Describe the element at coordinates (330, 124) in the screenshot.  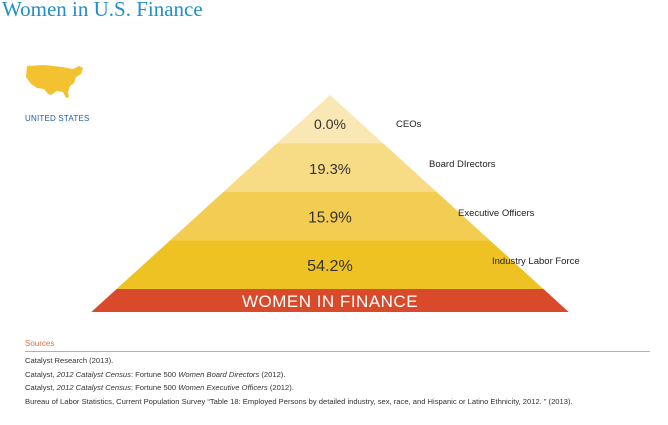
I see `tier-value-label: 0.0%` at that location.